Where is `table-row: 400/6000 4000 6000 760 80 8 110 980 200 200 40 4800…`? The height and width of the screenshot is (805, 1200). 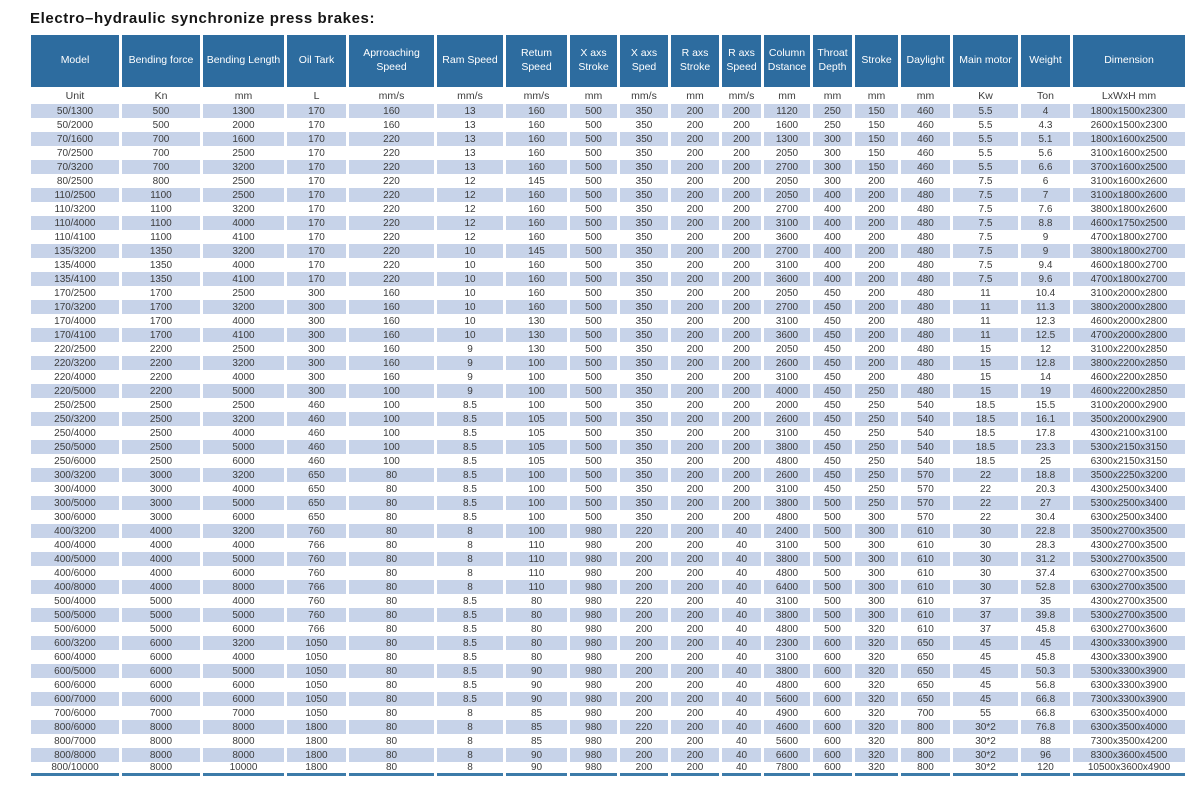
table-row: 400/6000 4000 6000 760 80 8 110 980 200 200 40 4800… is located at coordinates (608, 573).